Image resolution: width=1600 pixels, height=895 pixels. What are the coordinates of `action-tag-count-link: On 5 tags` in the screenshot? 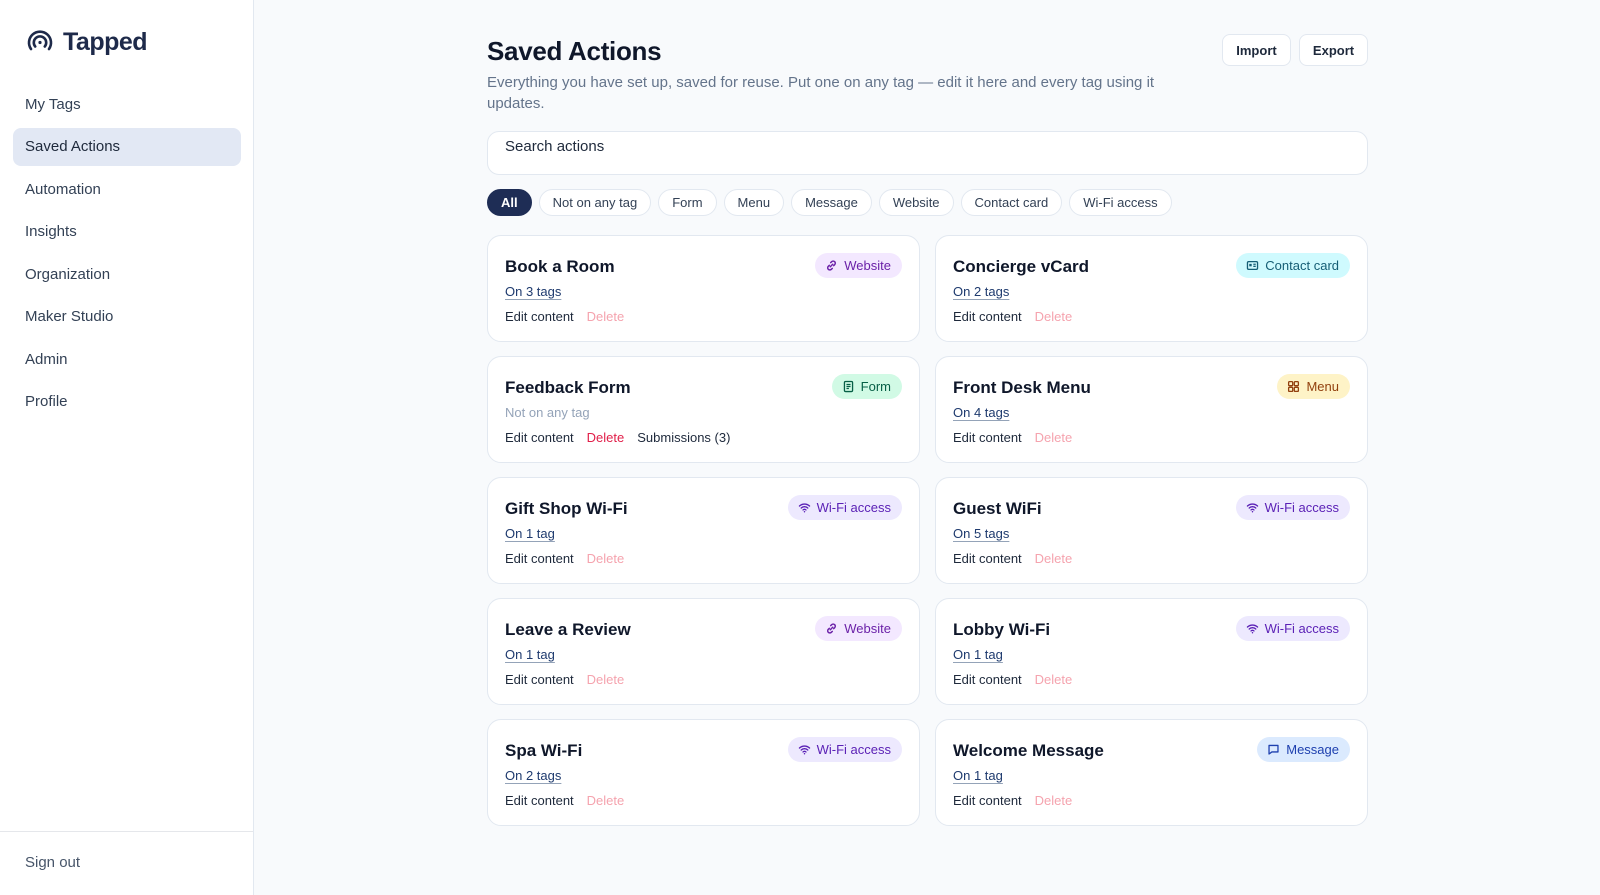 It's located at (981, 533).